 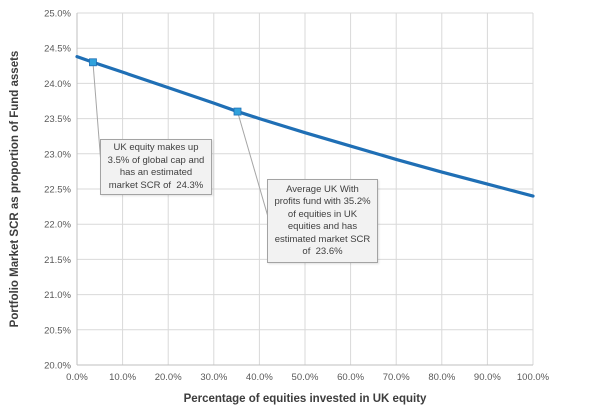 What do you see at coordinates (57, 366) in the screenshot?
I see `y-tick-label: 20.0%` at bounding box center [57, 366].